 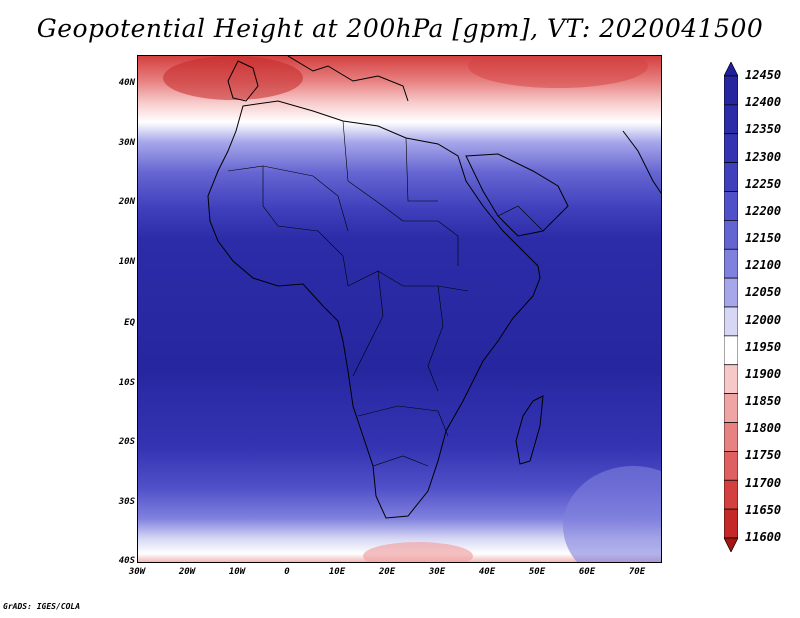 I want to click on colorbar-label: 12150, so click(x=763, y=238).